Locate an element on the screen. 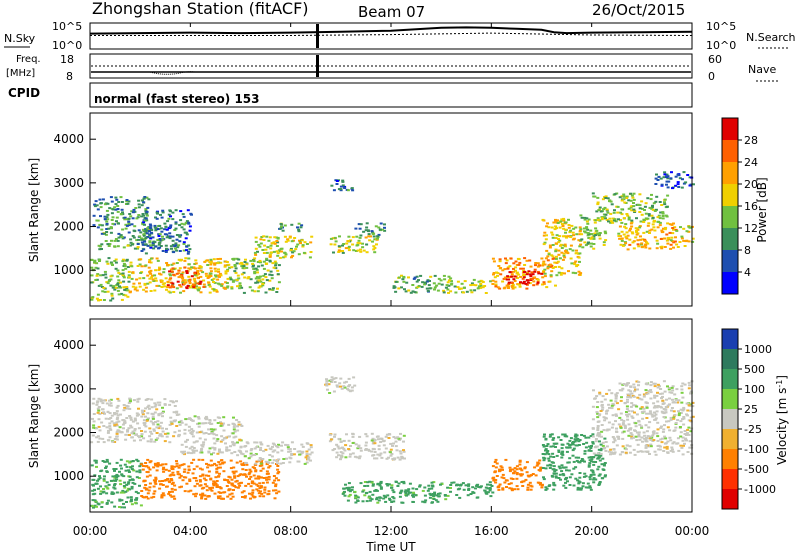  x-tick-label: 16:00 is located at coordinates (491, 531).